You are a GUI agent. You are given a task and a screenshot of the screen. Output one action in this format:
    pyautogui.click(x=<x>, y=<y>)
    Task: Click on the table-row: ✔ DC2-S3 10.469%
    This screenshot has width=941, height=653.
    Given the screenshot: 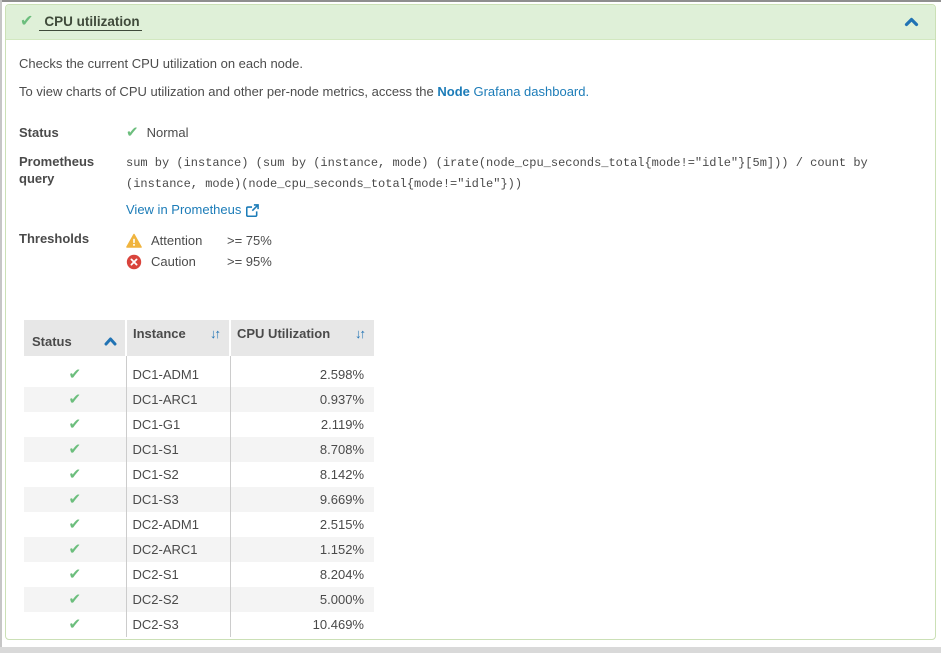 What is the action you would take?
    pyautogui.click(x=199, y=624)
    